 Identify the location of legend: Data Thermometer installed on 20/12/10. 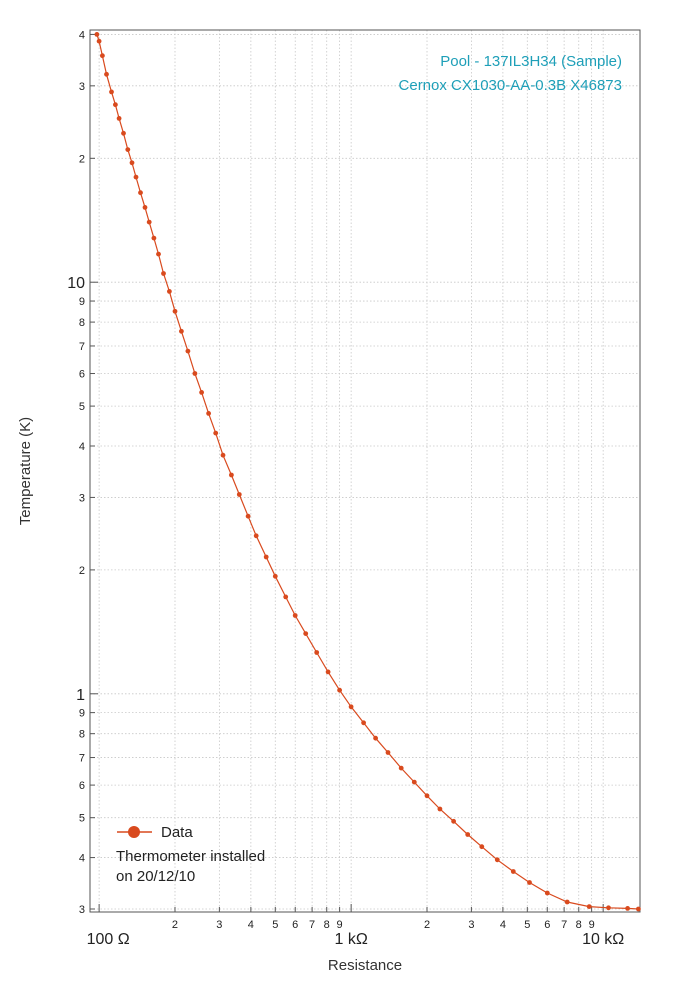
(190, 854).